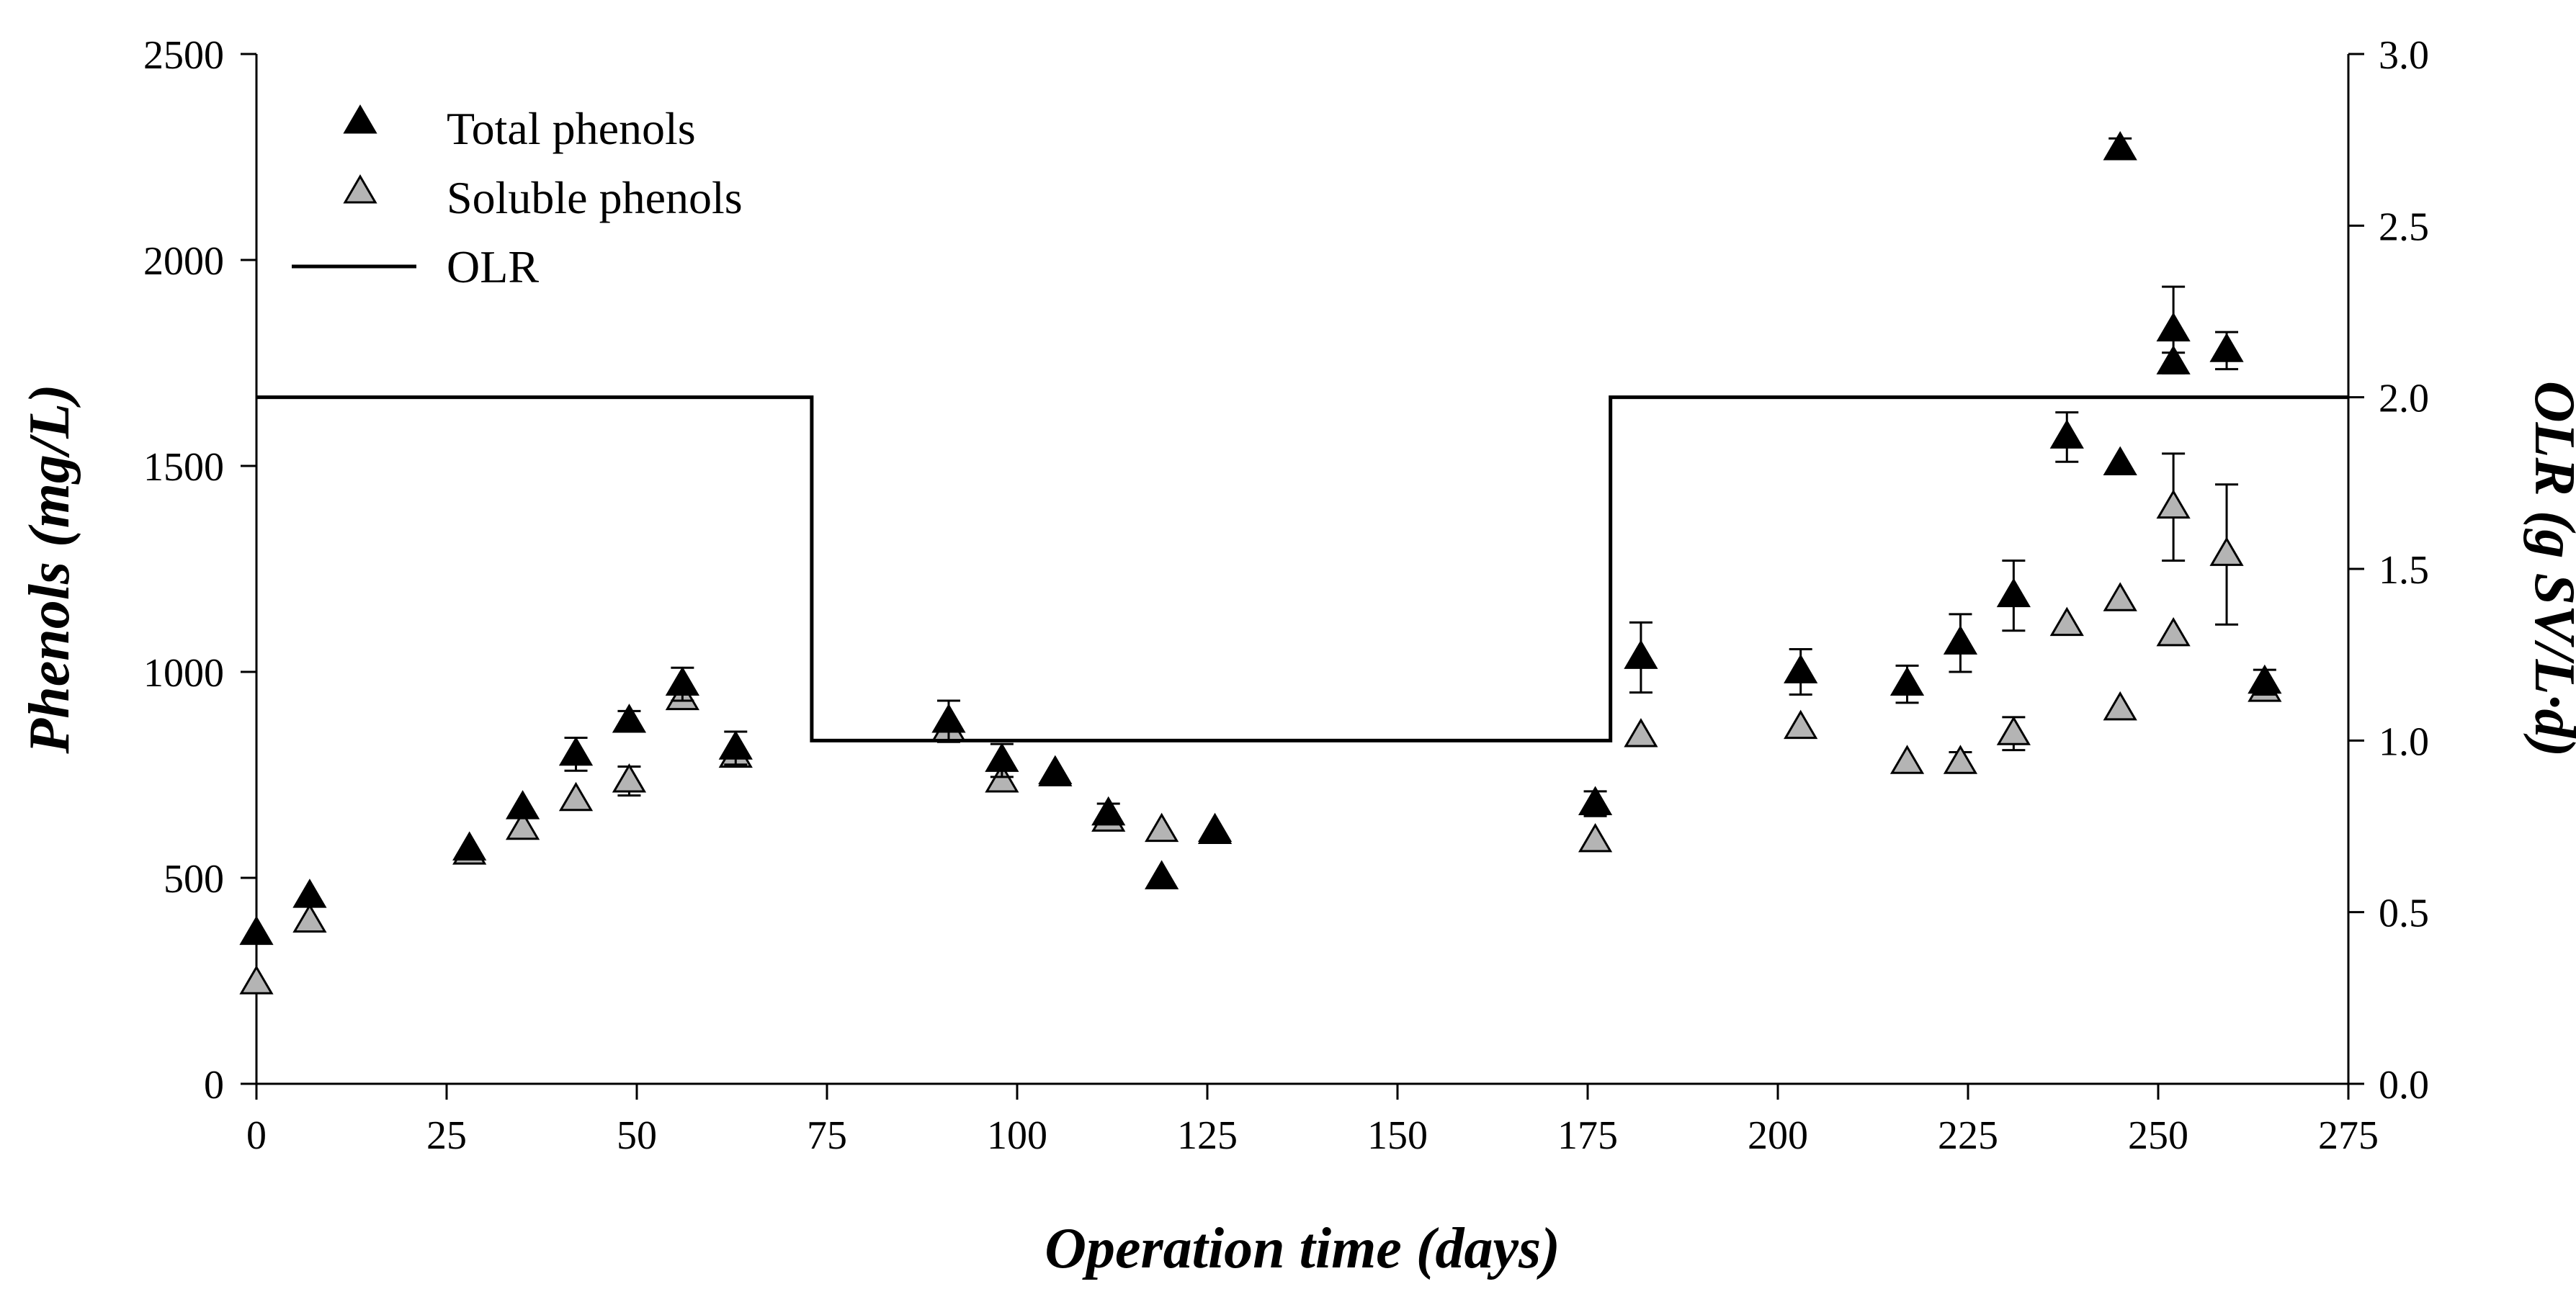  Describe the element at coordinates (493, 266) in the screenshot. I see `legend-label-olr: OLR` at that location.